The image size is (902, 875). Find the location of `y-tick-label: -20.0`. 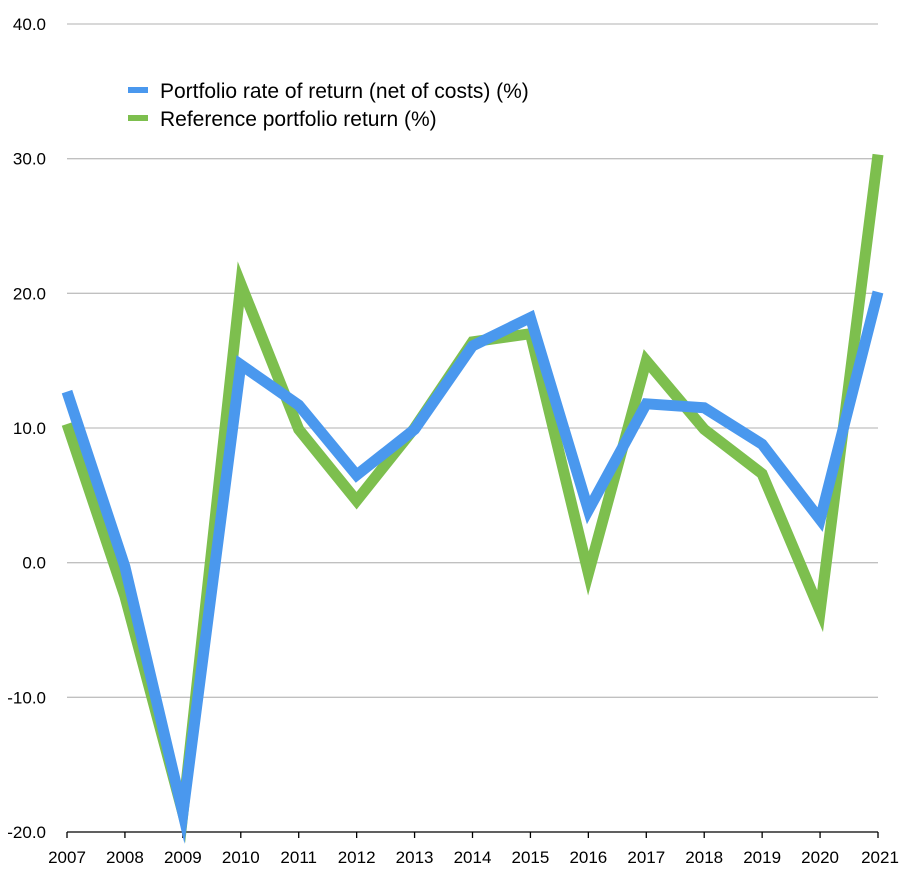

y-tick-label: -20.0 is located at coordinates (26, 832).